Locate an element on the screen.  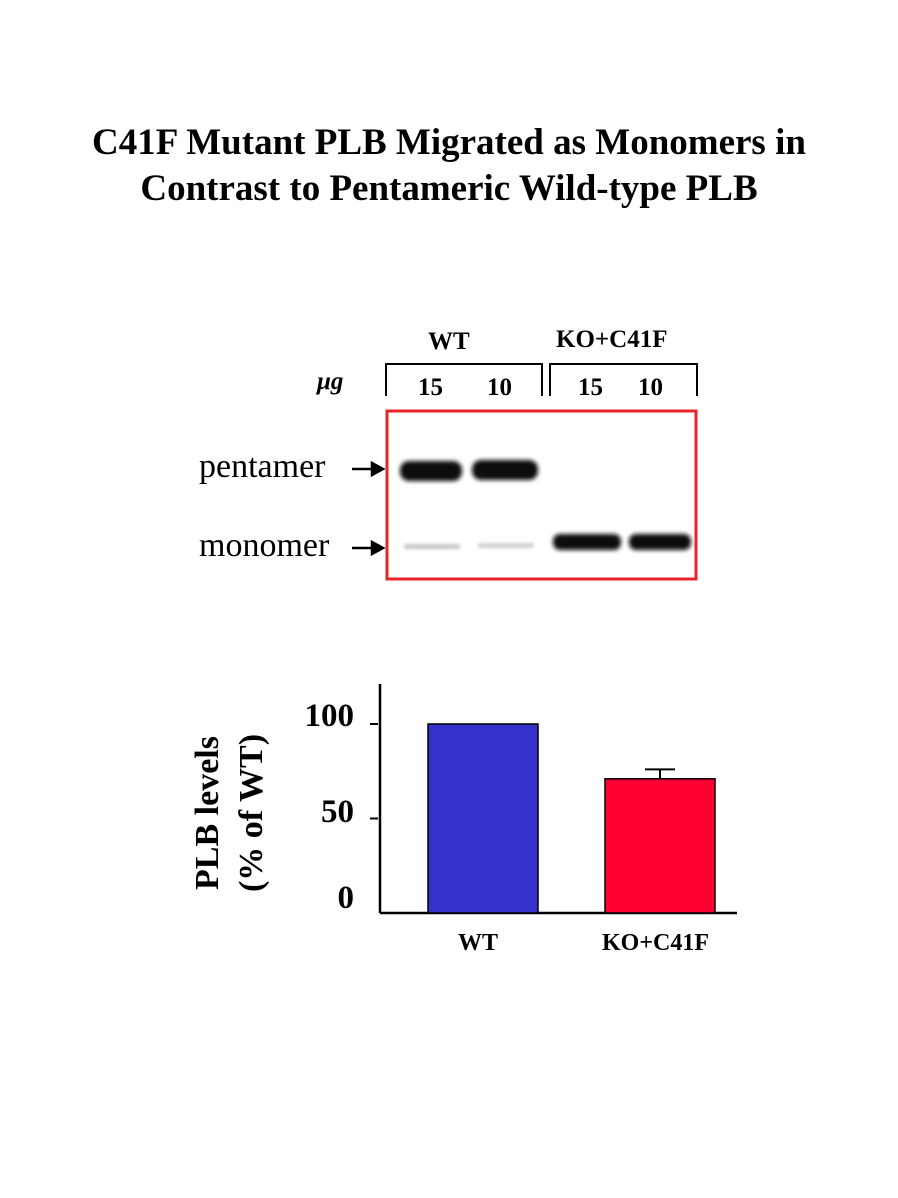
blot-group-ko-label: KO+C41F is located at coordinates (612, 339).